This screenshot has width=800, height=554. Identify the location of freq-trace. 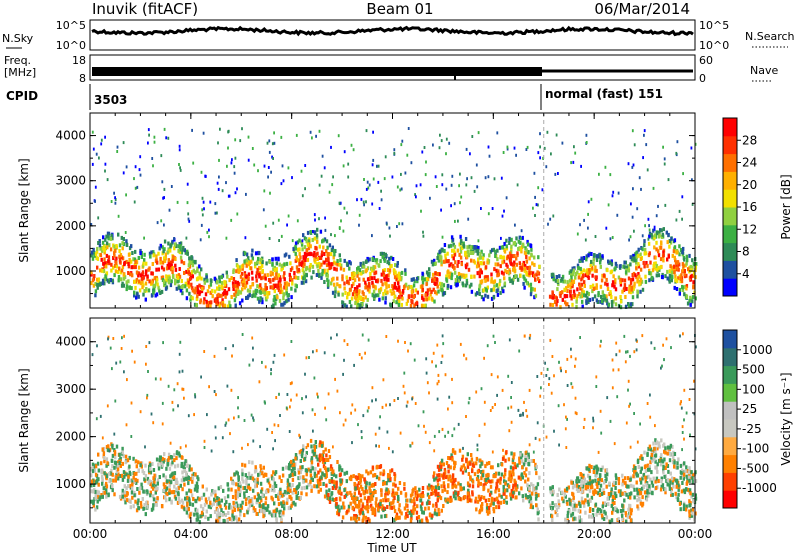
(317, 71).